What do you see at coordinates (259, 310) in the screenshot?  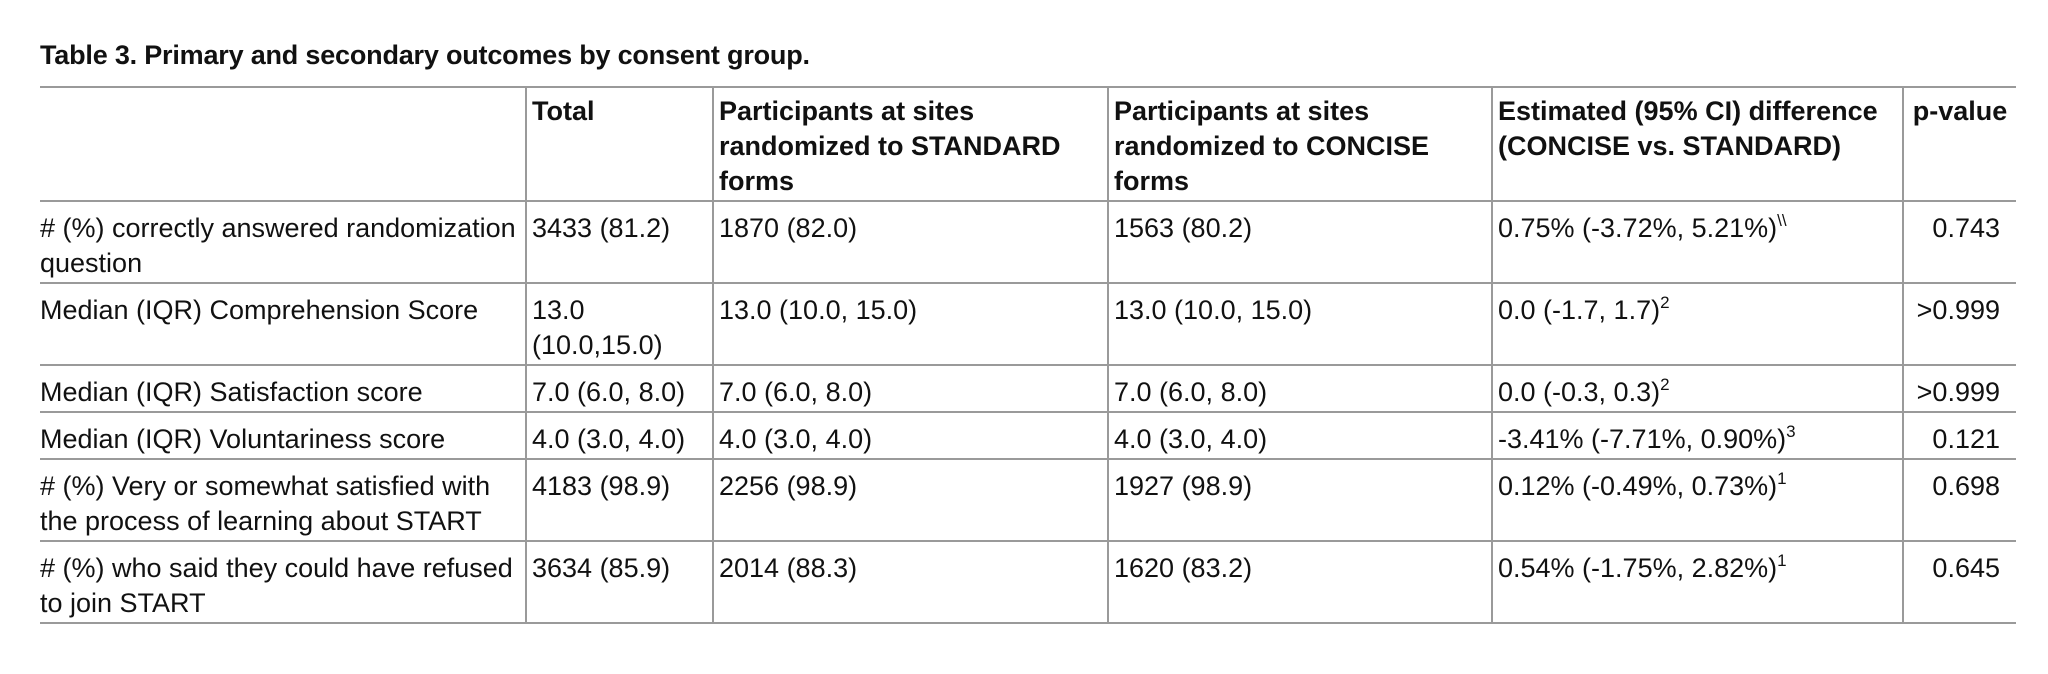 I see `row-label: Median (IQR) Comprehension Score` at bounding box center [259, 310].